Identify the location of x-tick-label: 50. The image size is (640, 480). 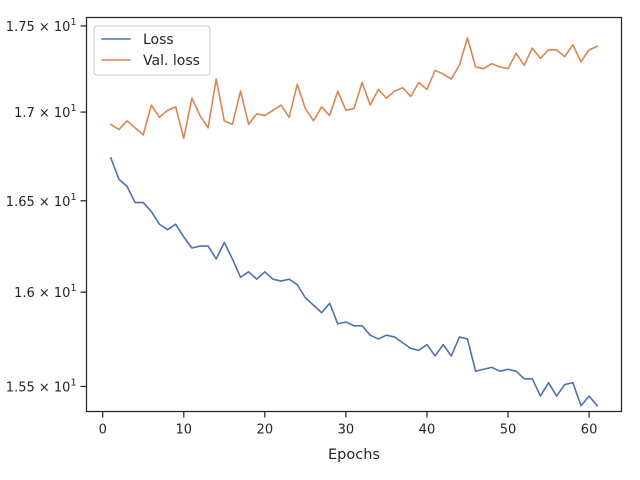
(508, 430).